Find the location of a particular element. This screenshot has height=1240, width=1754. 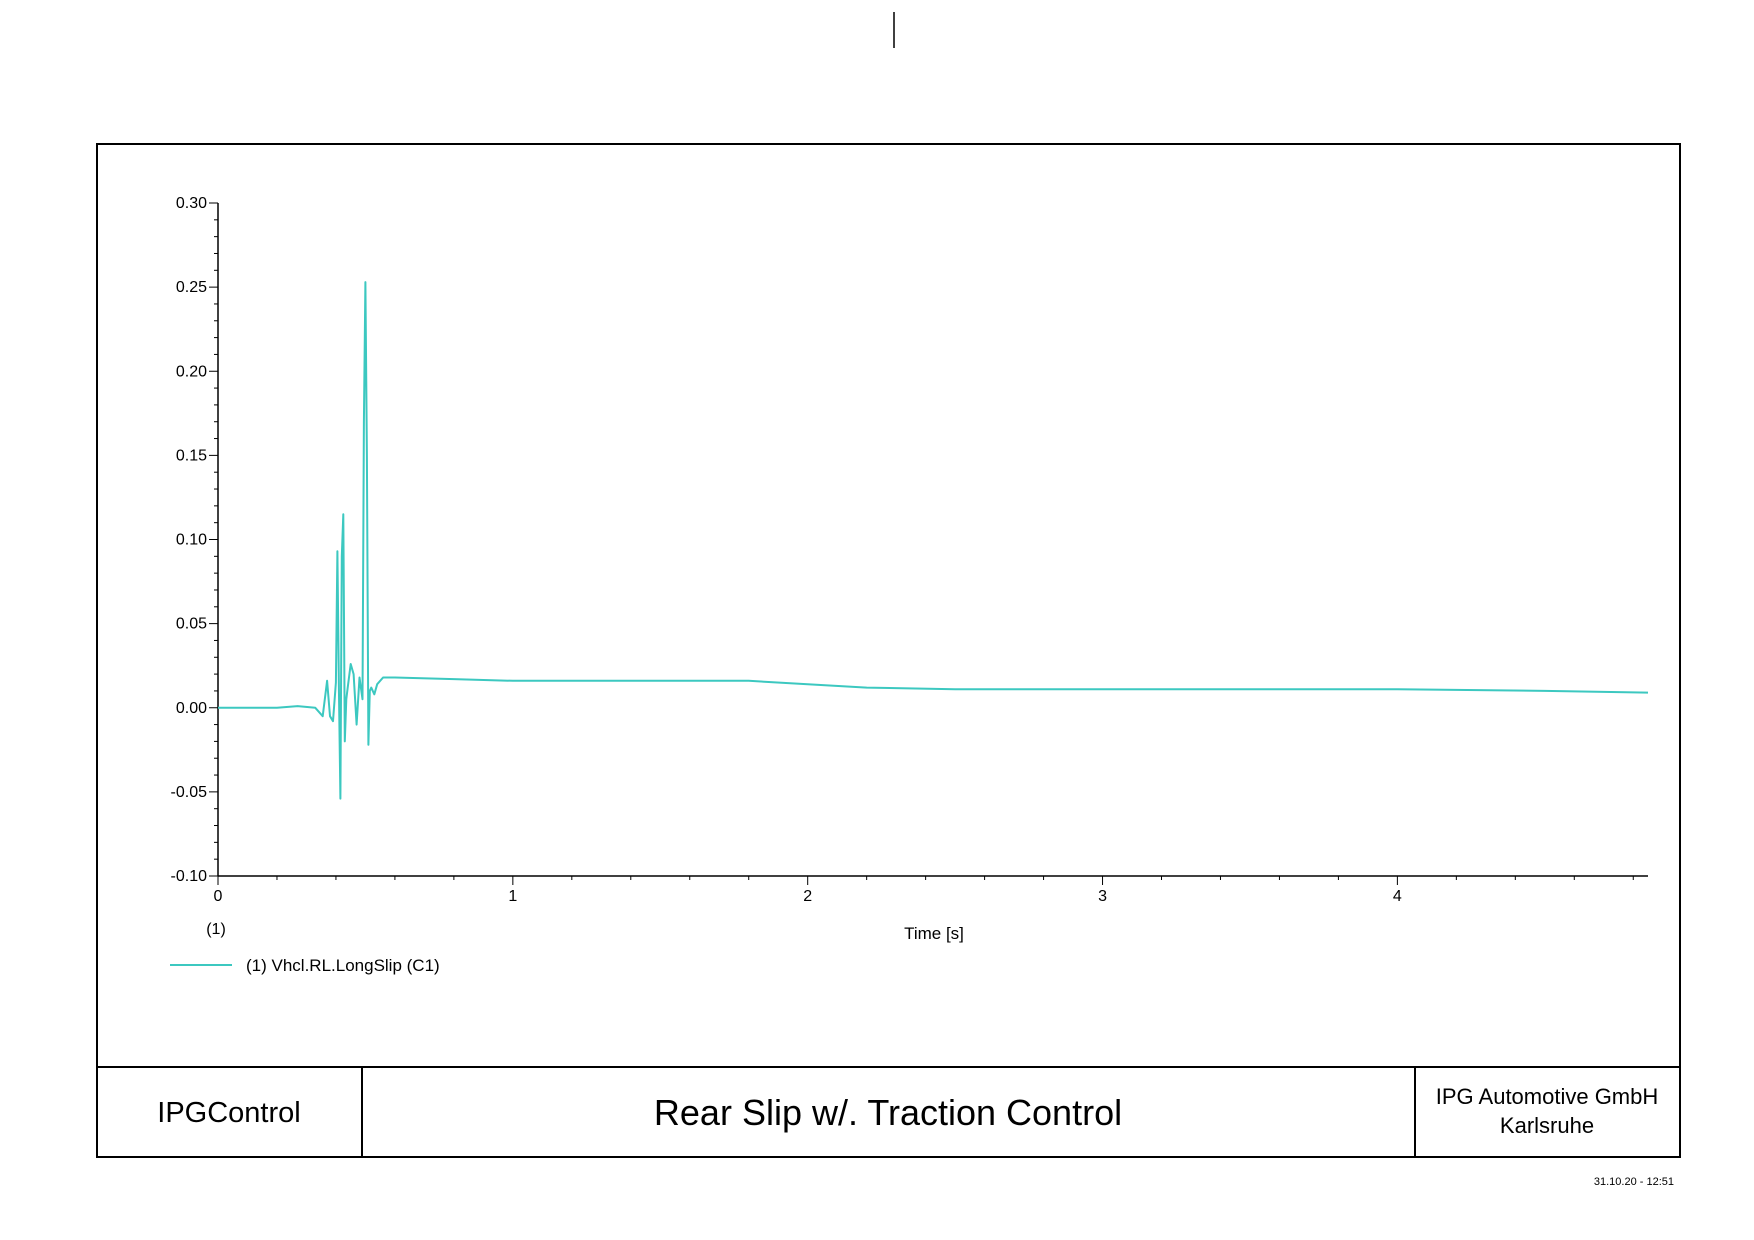

x-tick-label: 0 is located at coordinates (218, 896).